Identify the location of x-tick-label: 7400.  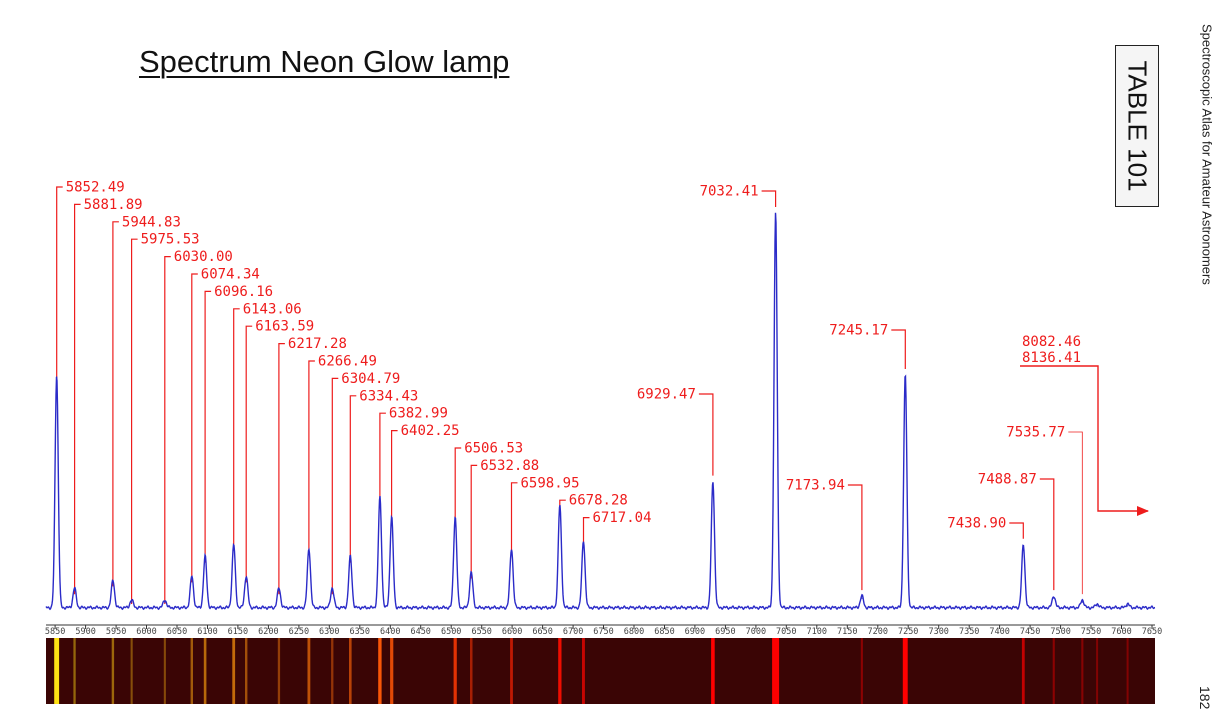
(999, 632).